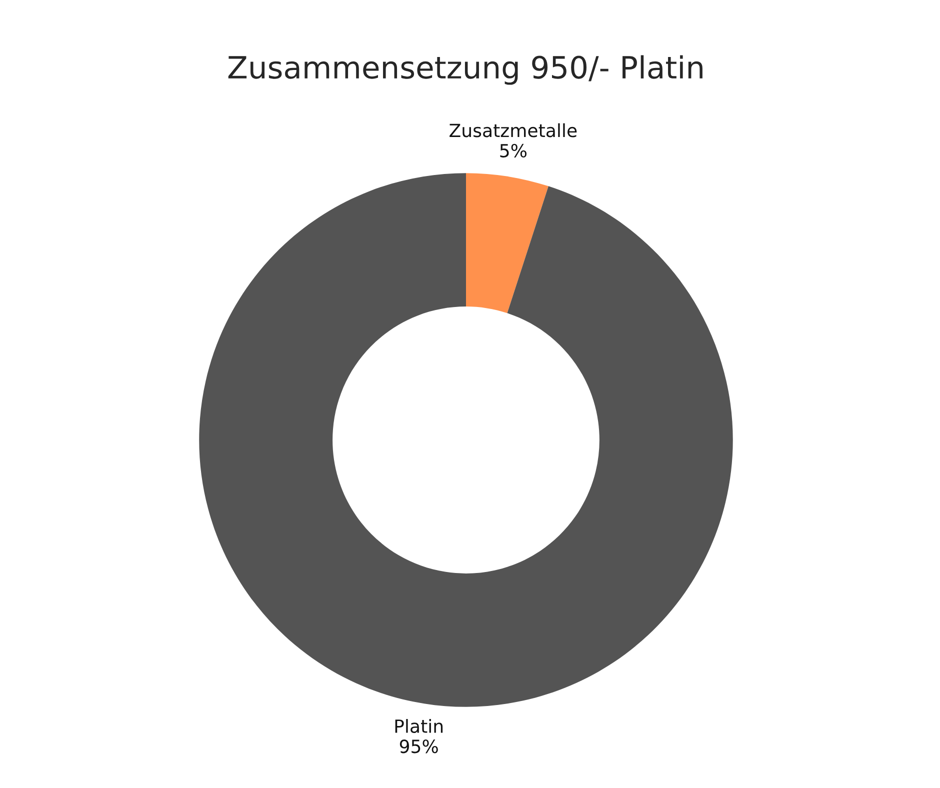  I want to click on data-label: 5%, so click(513, 151).